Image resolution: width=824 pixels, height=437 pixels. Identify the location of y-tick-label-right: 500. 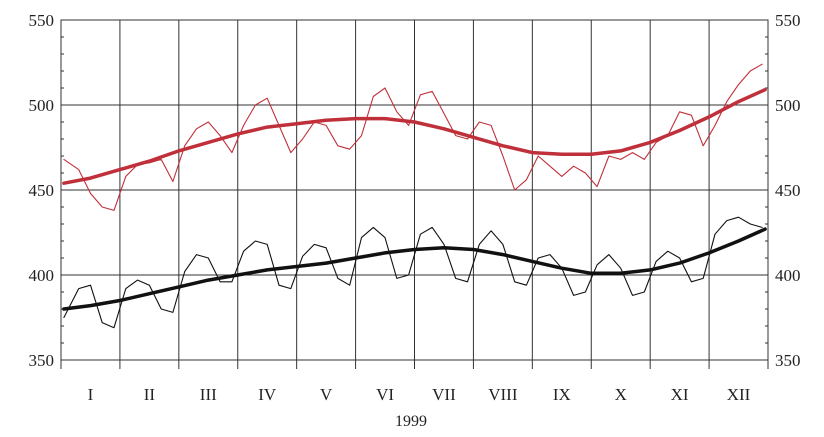
(788, 105).